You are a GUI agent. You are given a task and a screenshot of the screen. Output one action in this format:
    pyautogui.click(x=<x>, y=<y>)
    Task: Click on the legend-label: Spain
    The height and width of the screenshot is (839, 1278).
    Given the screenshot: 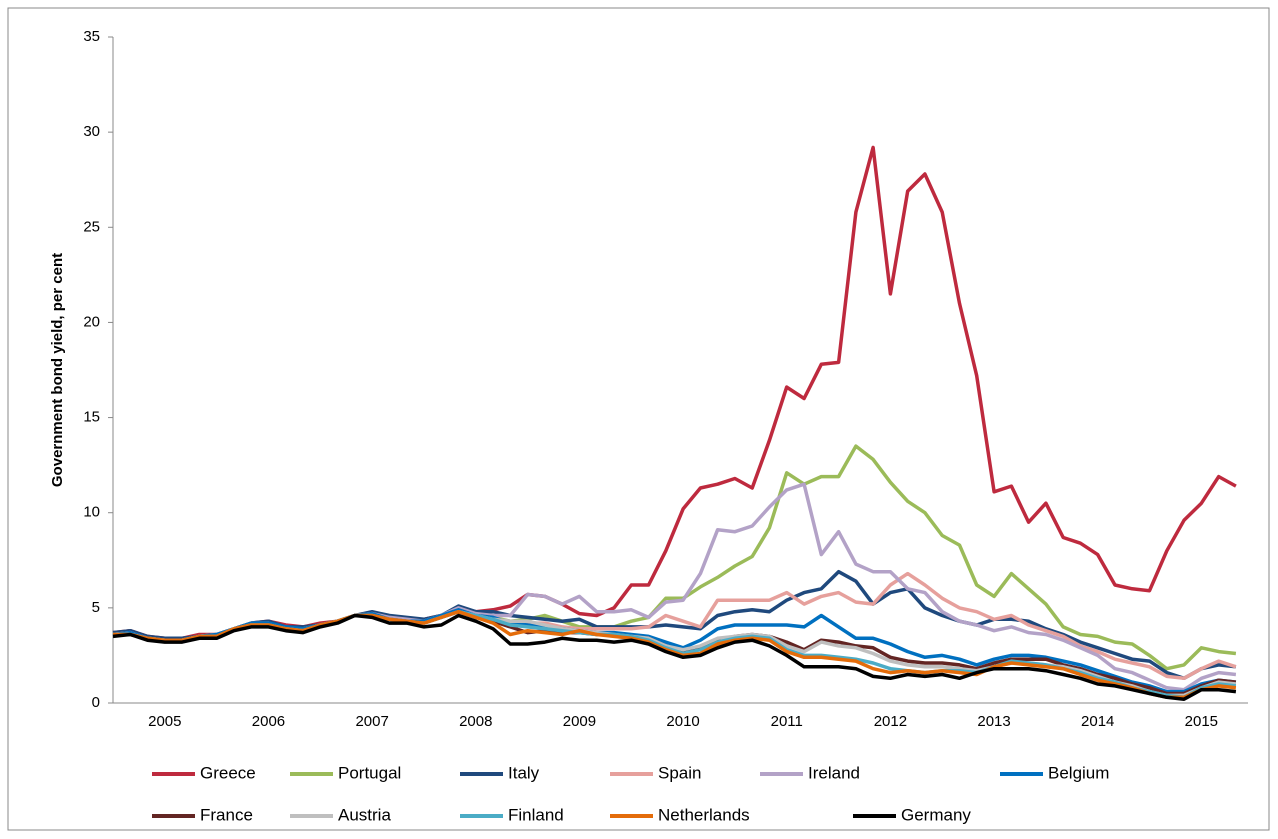 What is the action you would take?
    pyautogui.click(x=679, y=772)
    